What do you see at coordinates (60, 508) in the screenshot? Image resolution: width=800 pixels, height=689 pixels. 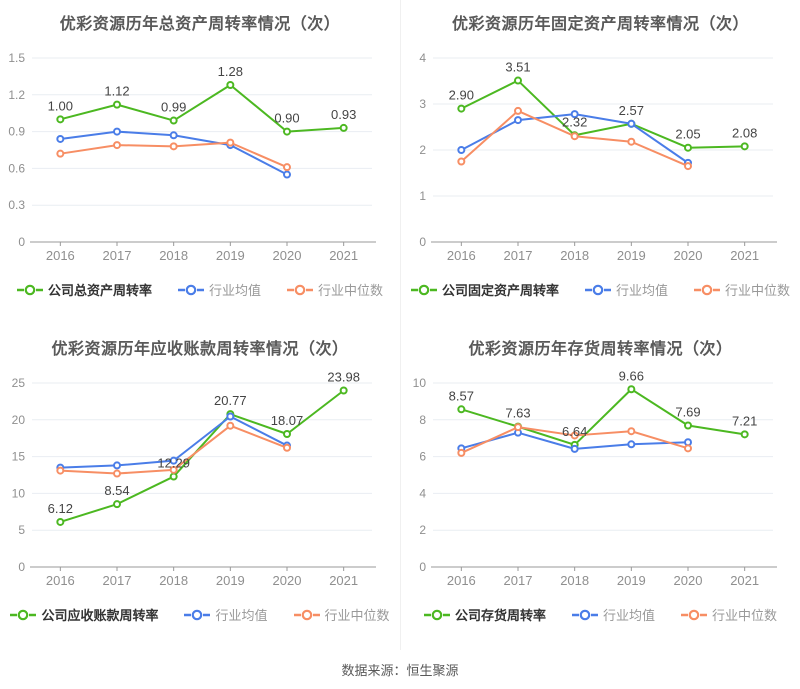 I see `data-point-label: 6.12` at bounding box center [60, 508].